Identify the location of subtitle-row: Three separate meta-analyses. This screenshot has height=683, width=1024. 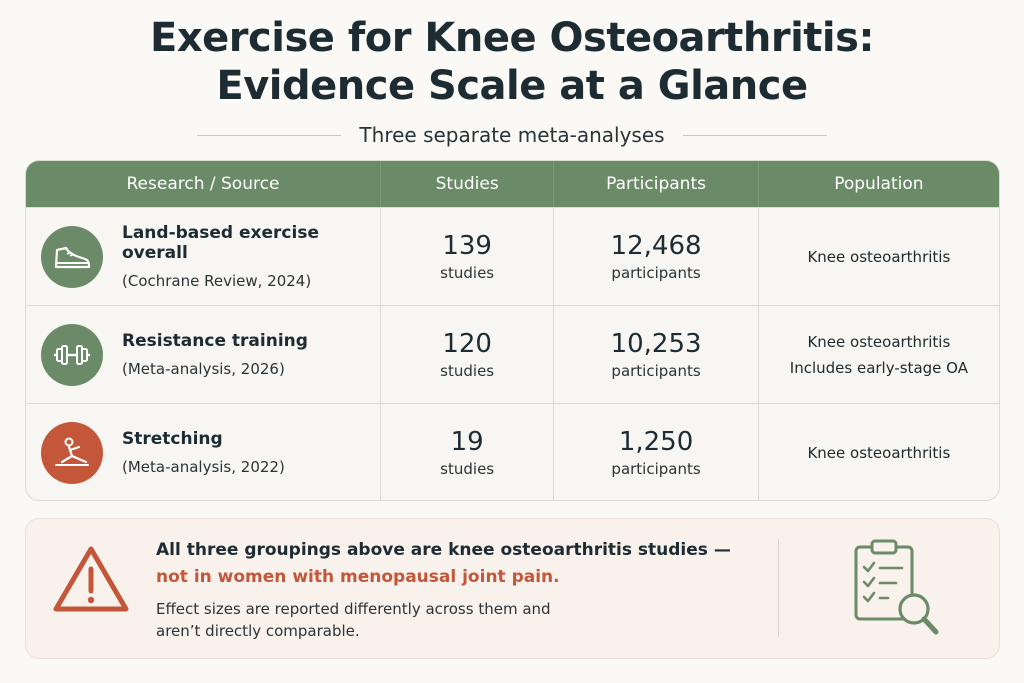
(512, 135).